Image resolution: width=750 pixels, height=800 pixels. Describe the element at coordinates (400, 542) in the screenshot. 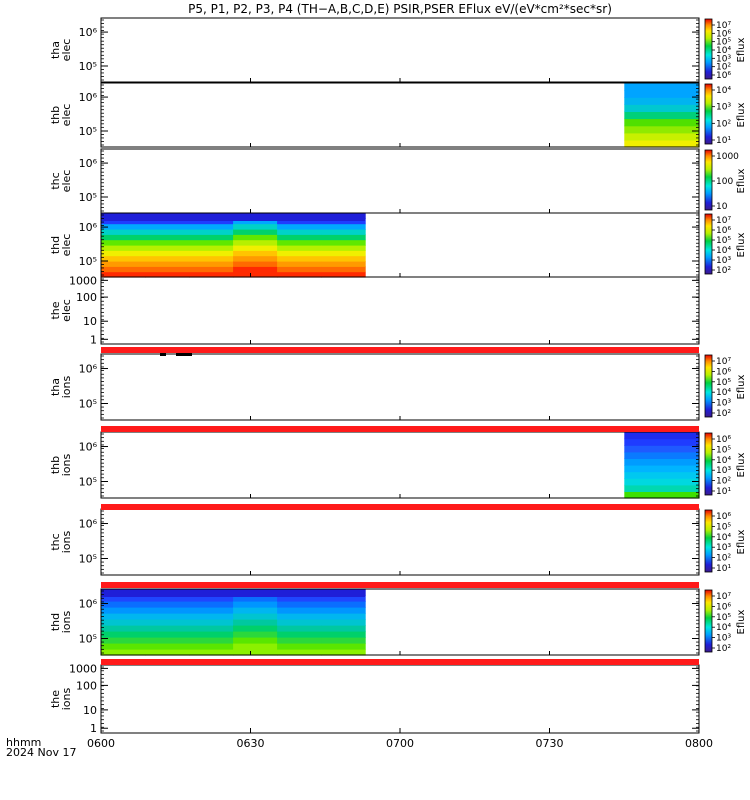

I see `plot-frame` at that location.